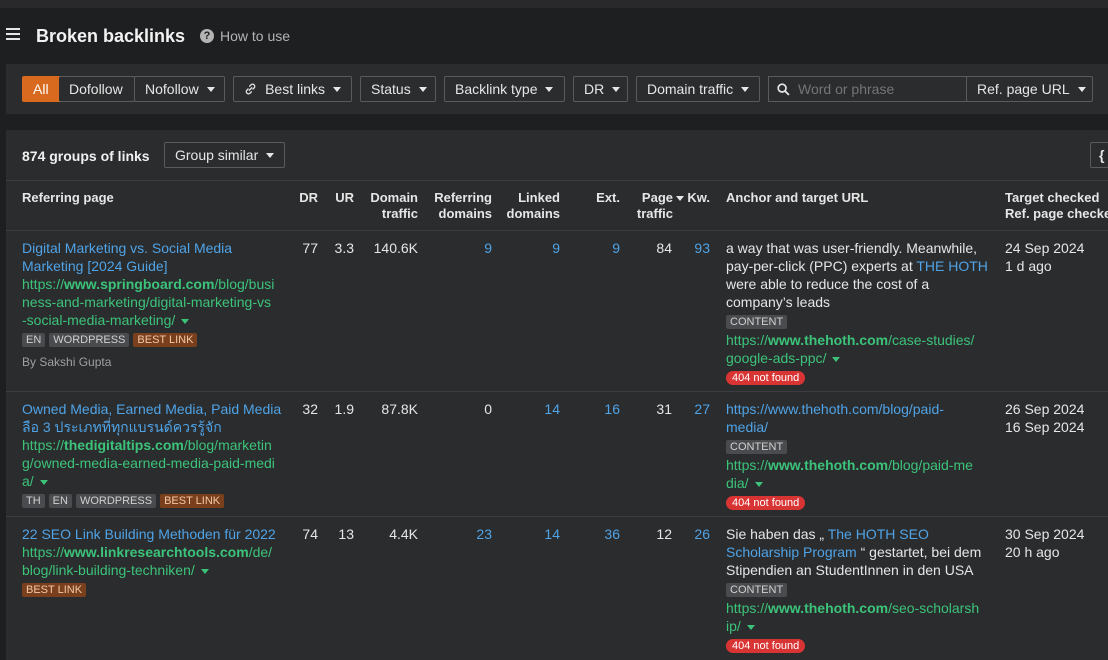 Image resolution: width=1108 pixels, height=660 pixels. What do you see at coordinates (250, 89) in the screenshot?
I see `link-icon` at bounding box center [250, 89].